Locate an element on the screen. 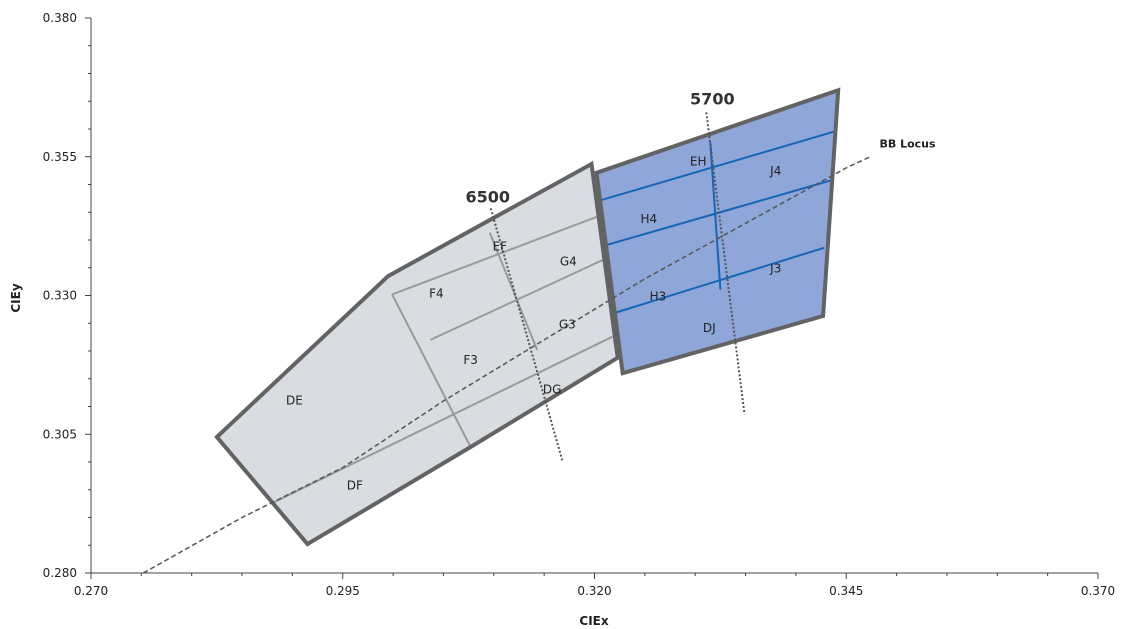 This screenshot has width=1121, height=629. y-tick-label: 0.380 is located at coordinates (60, 18).